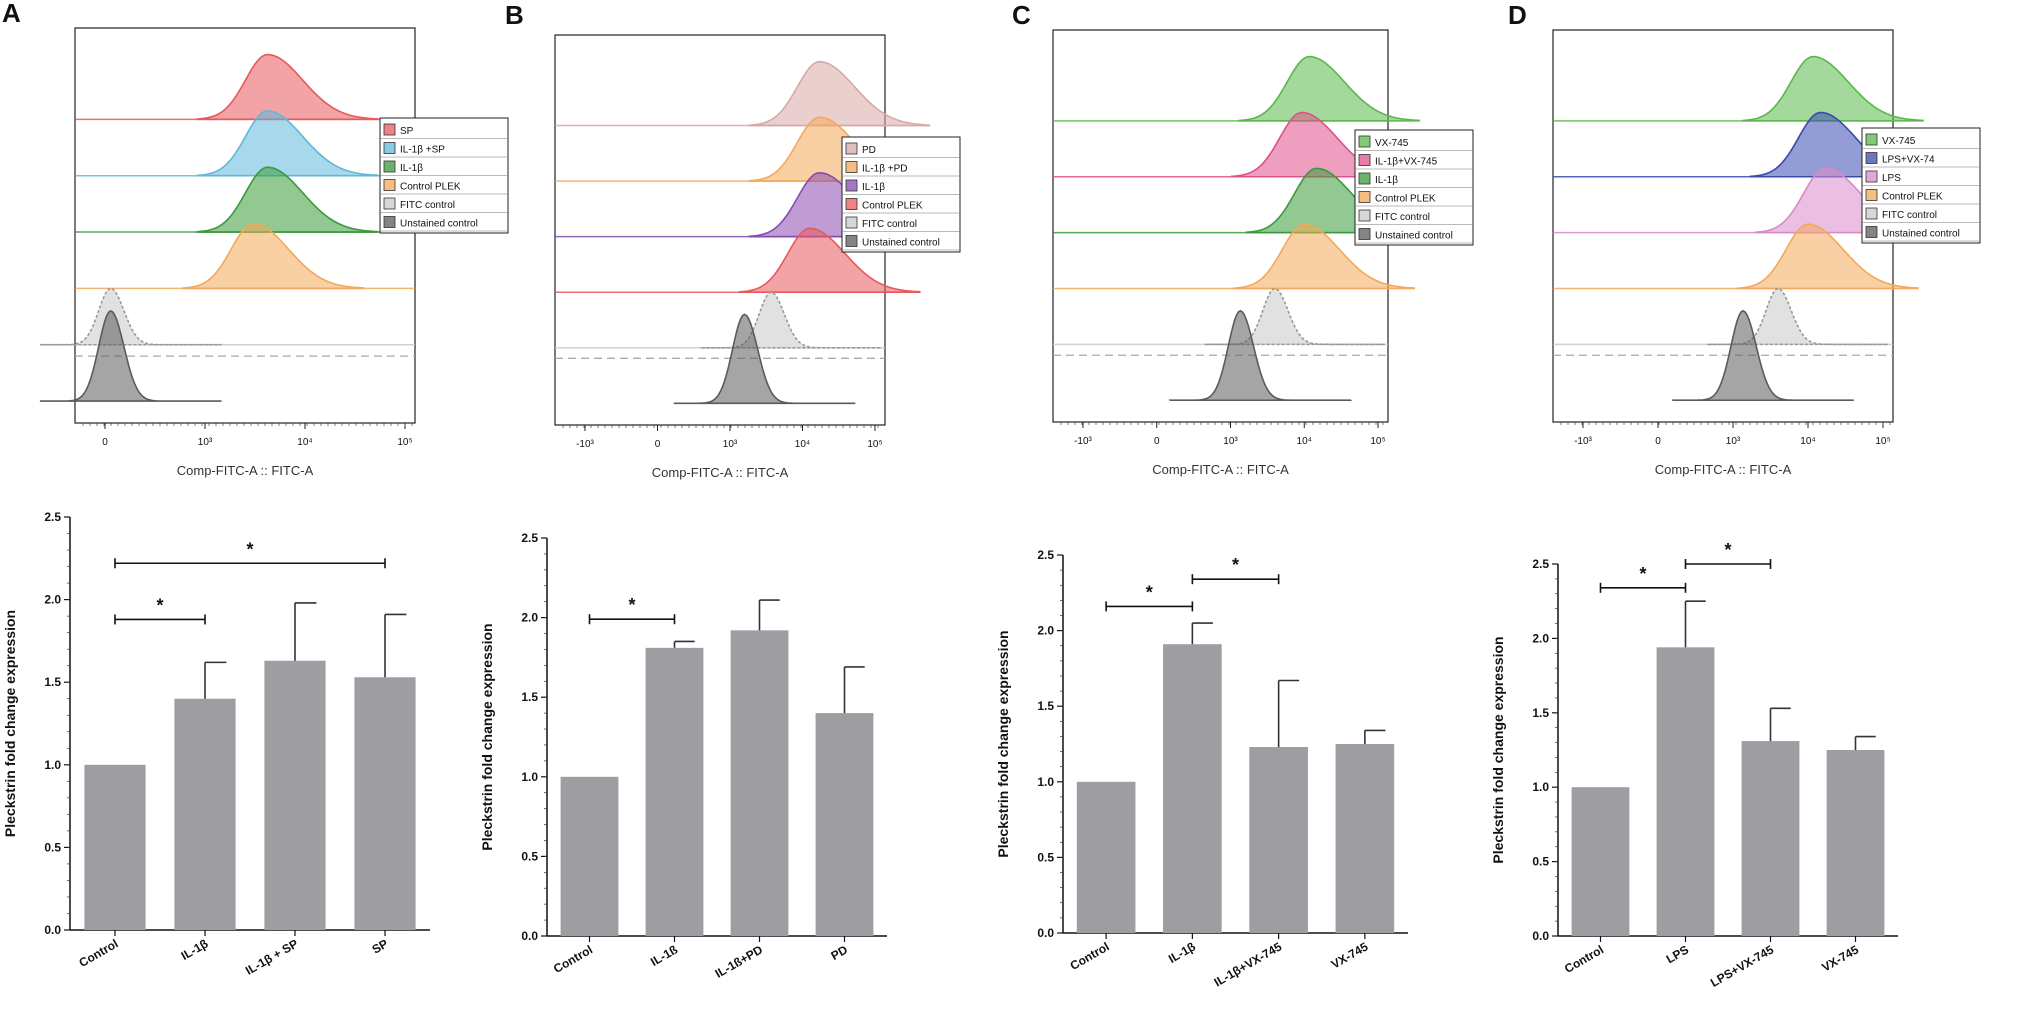 The height and width of the screenshot is (1010, 2019). I want to click on panel-letter-a: A, so click(11, 14).